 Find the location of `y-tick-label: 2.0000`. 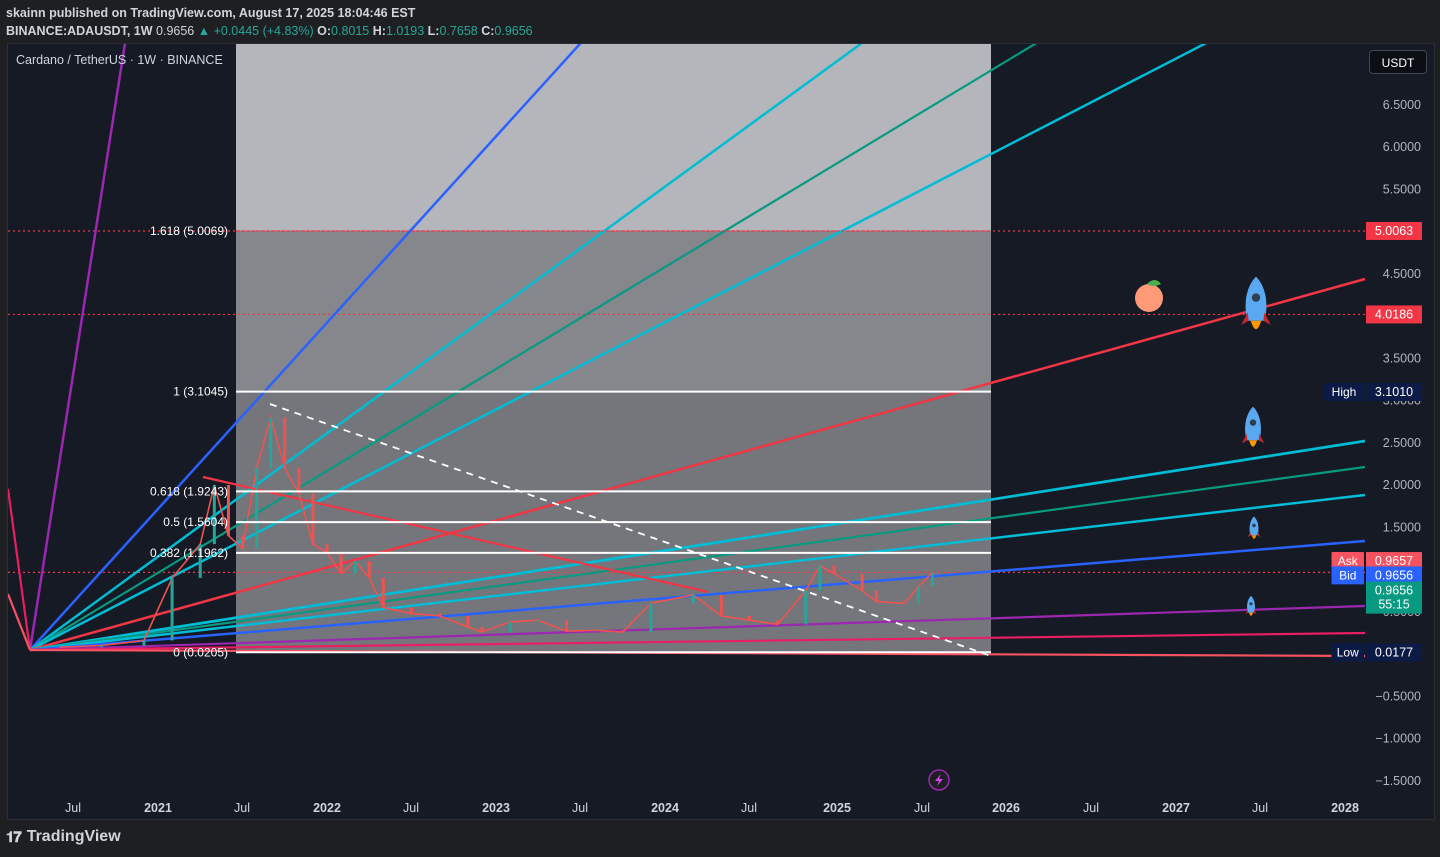

y-tick-label: 2.0000 is located at coordinates (1402, 485).